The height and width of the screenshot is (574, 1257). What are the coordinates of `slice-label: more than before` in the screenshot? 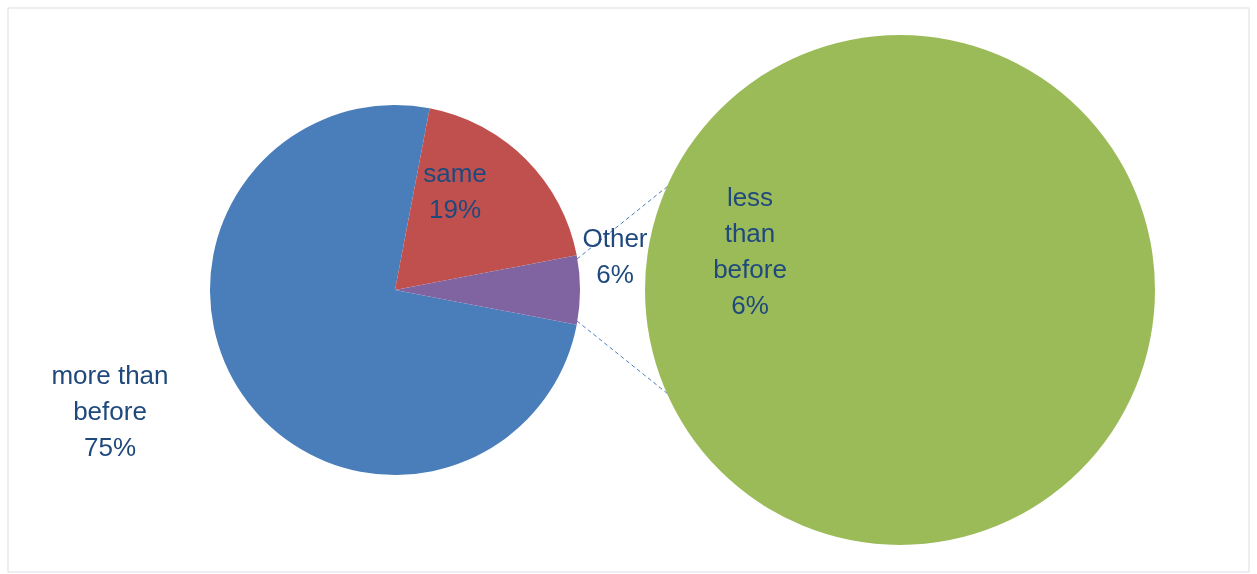 It's located at (110, 393).